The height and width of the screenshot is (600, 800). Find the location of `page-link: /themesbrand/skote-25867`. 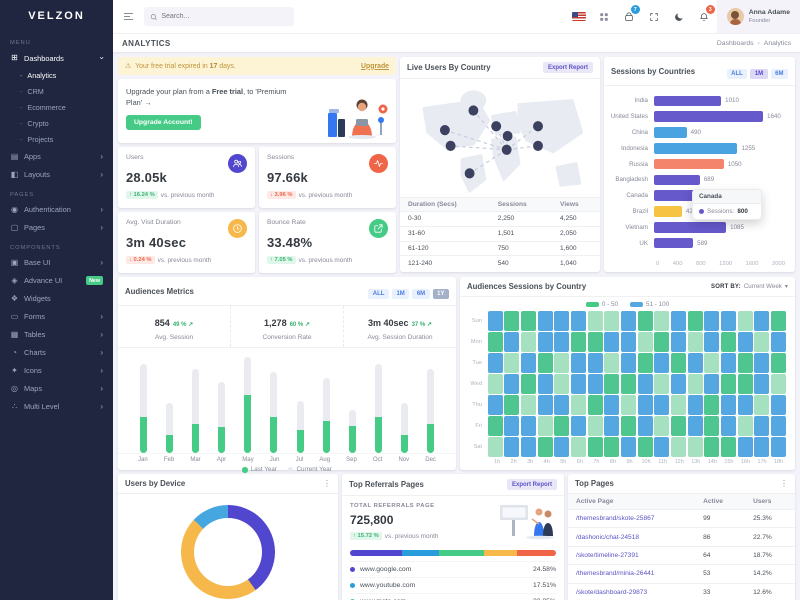

page-link: /themesbrand/skote-25867 is located at coordinates (632, 518).